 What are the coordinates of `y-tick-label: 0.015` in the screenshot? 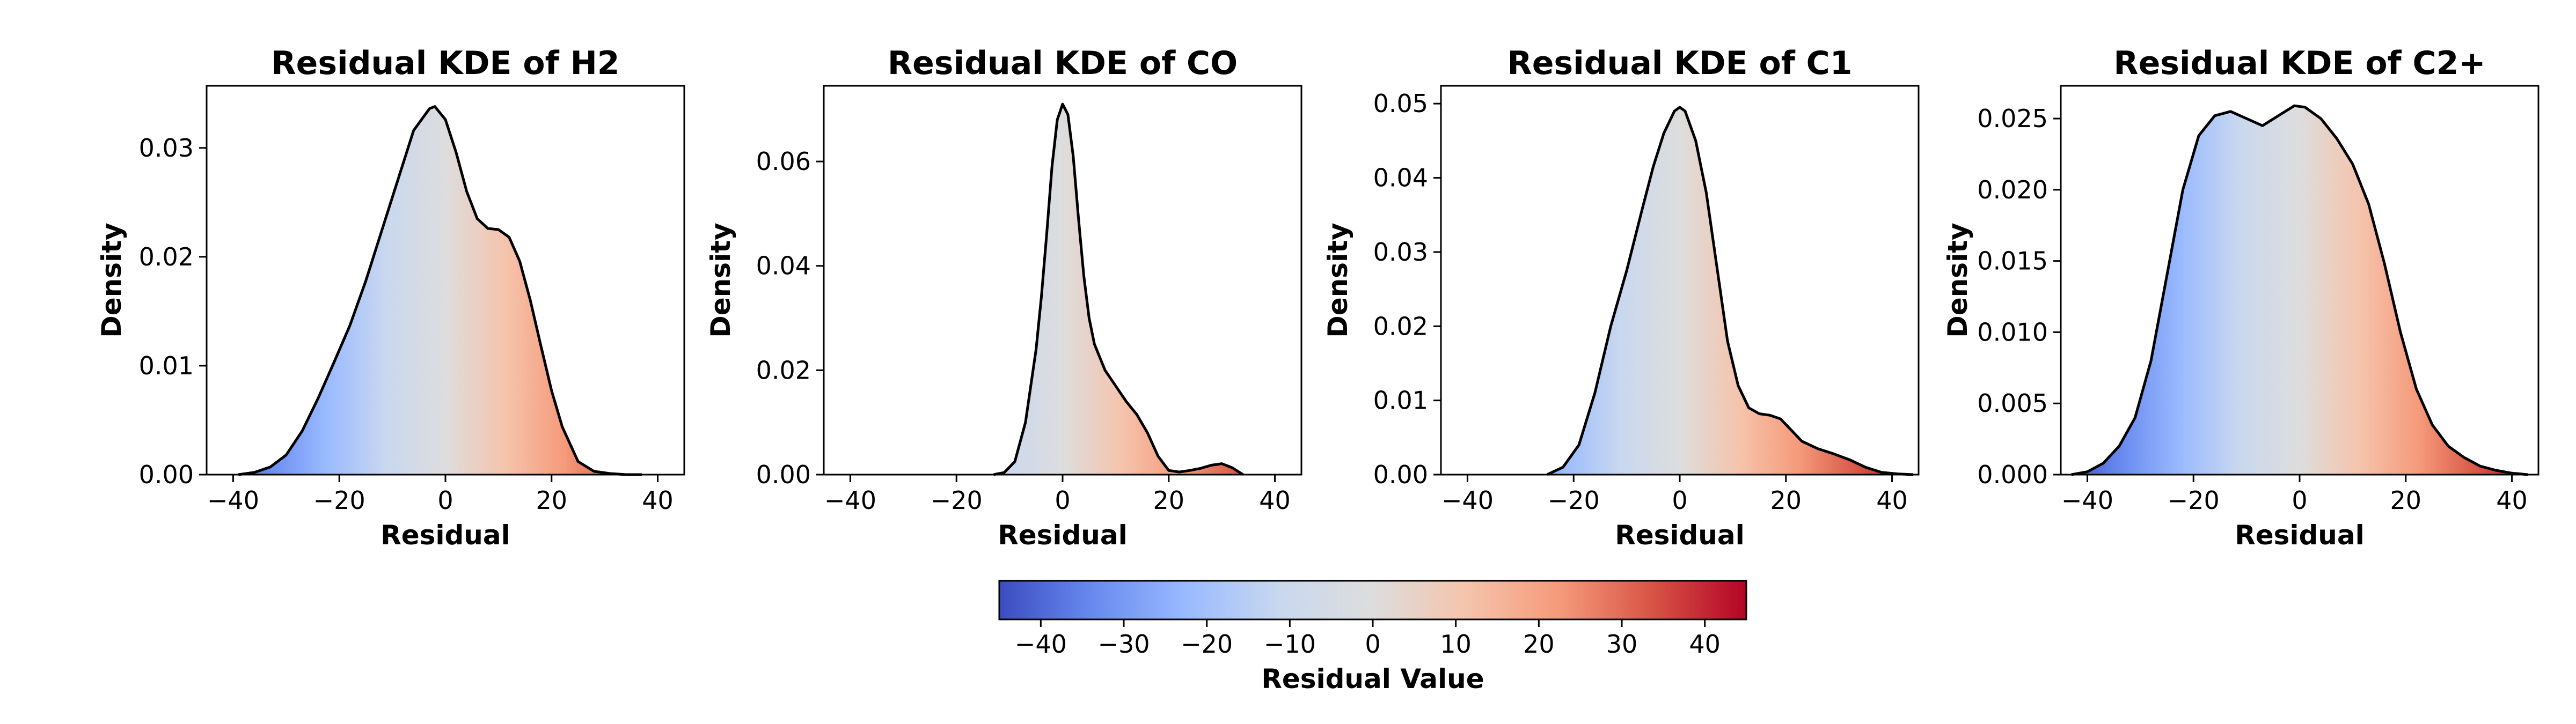 It's located at (2012, 261).